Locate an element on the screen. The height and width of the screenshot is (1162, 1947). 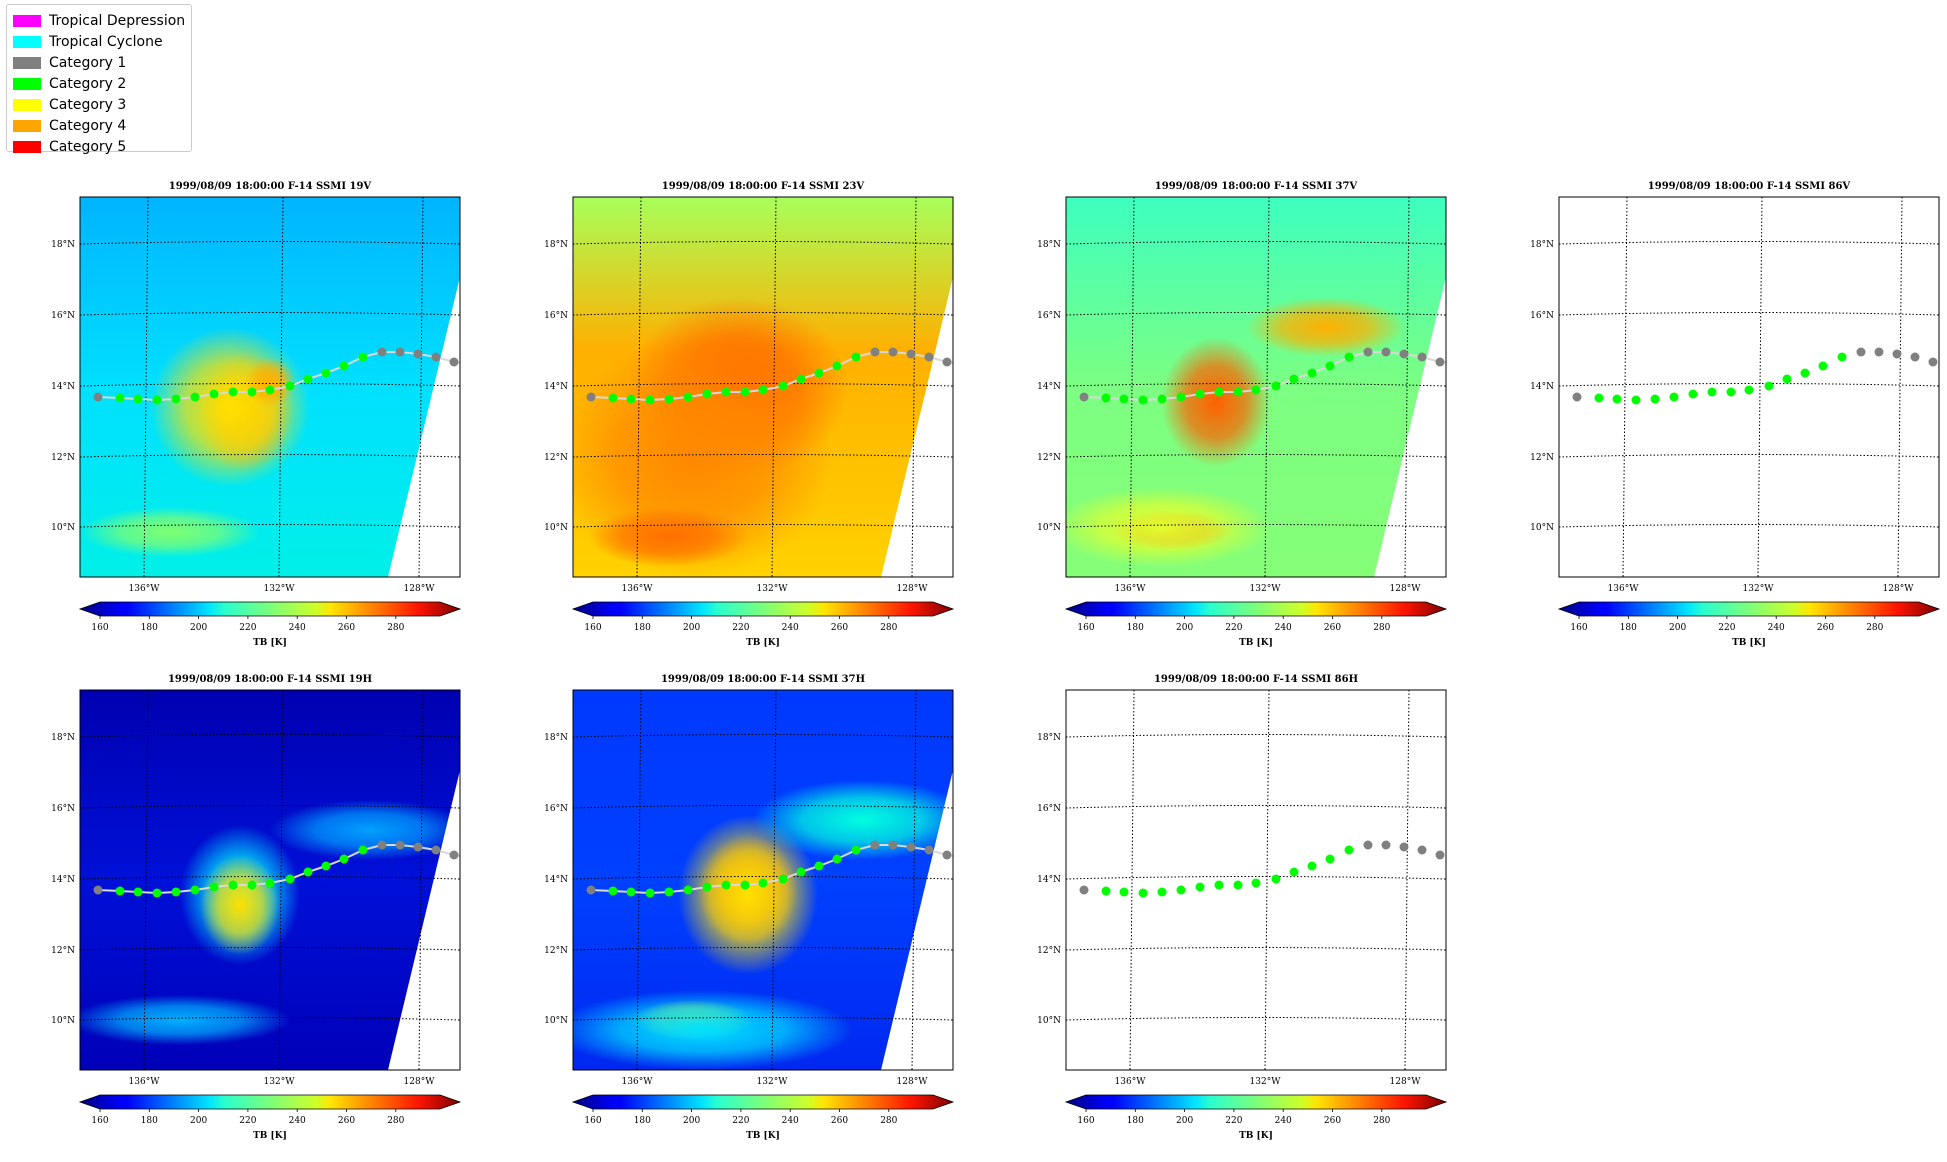
legend-item: Category 3 is located at coordinates (69, 105).